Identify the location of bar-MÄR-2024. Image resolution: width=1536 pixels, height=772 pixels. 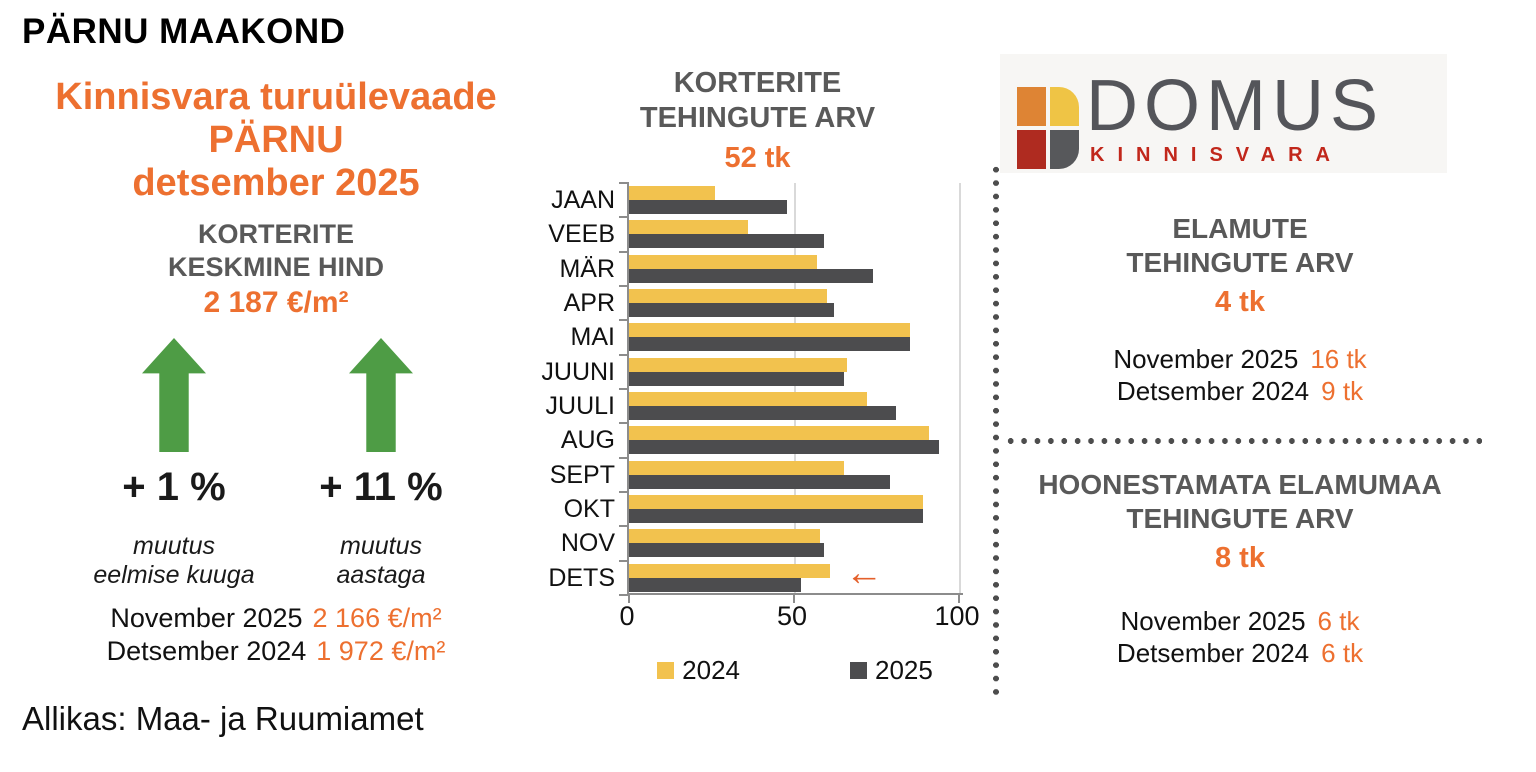
(723, 261).